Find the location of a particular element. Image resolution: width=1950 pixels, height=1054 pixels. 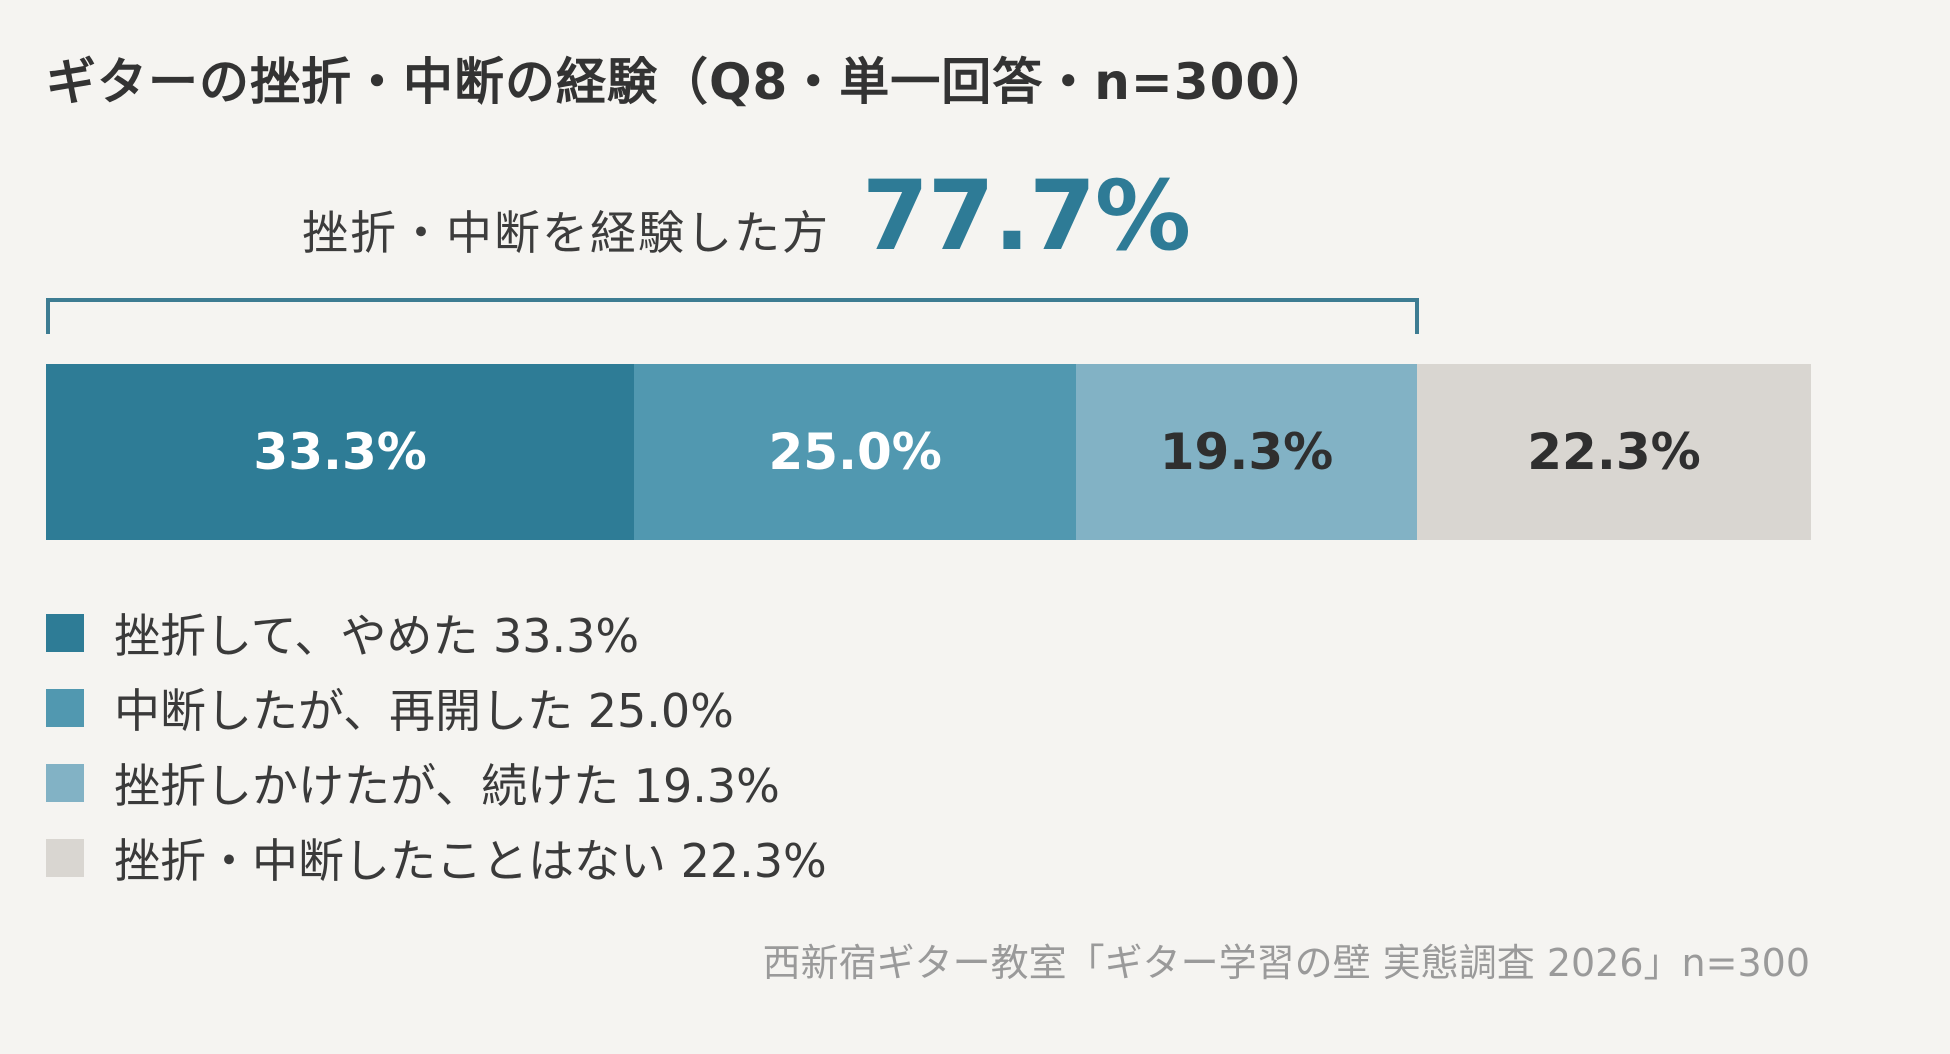

bar-segment-2: 25.0% is located at coordinates (855, 452).